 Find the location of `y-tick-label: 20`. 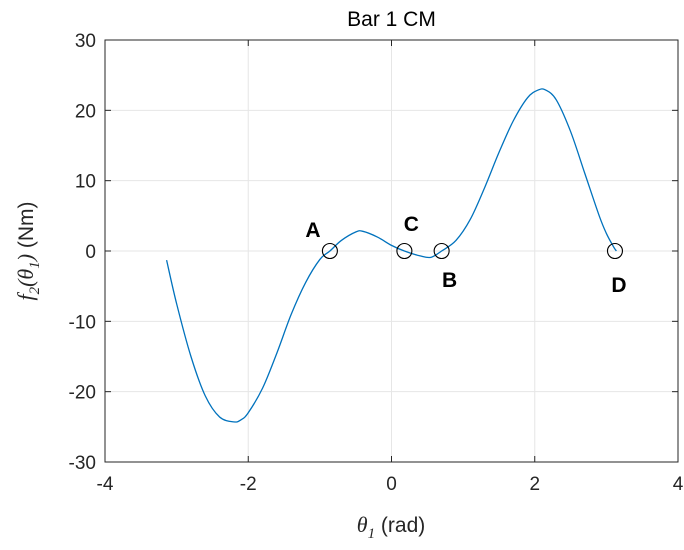

y-tick-label: 20 is located at coordinates (85, 111).